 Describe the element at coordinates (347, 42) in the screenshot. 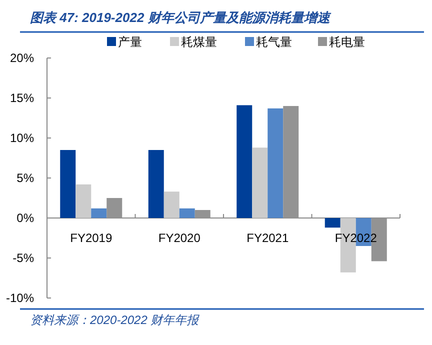

I see `legend-label: 耗电量` at that location.